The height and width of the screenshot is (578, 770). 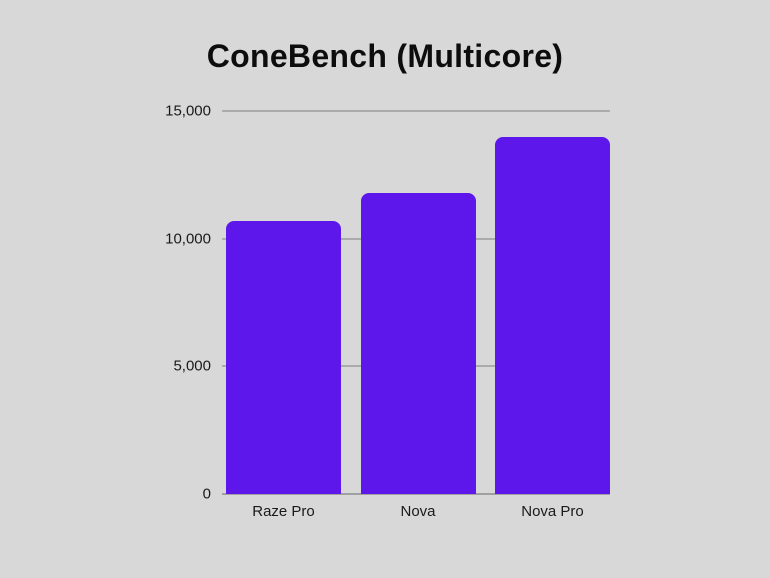 What do you see at coordinates (283, 511) in the screenshot?
I see `x-category-label-raze-pro: Raze Pro` at bounding box center [283, 511].